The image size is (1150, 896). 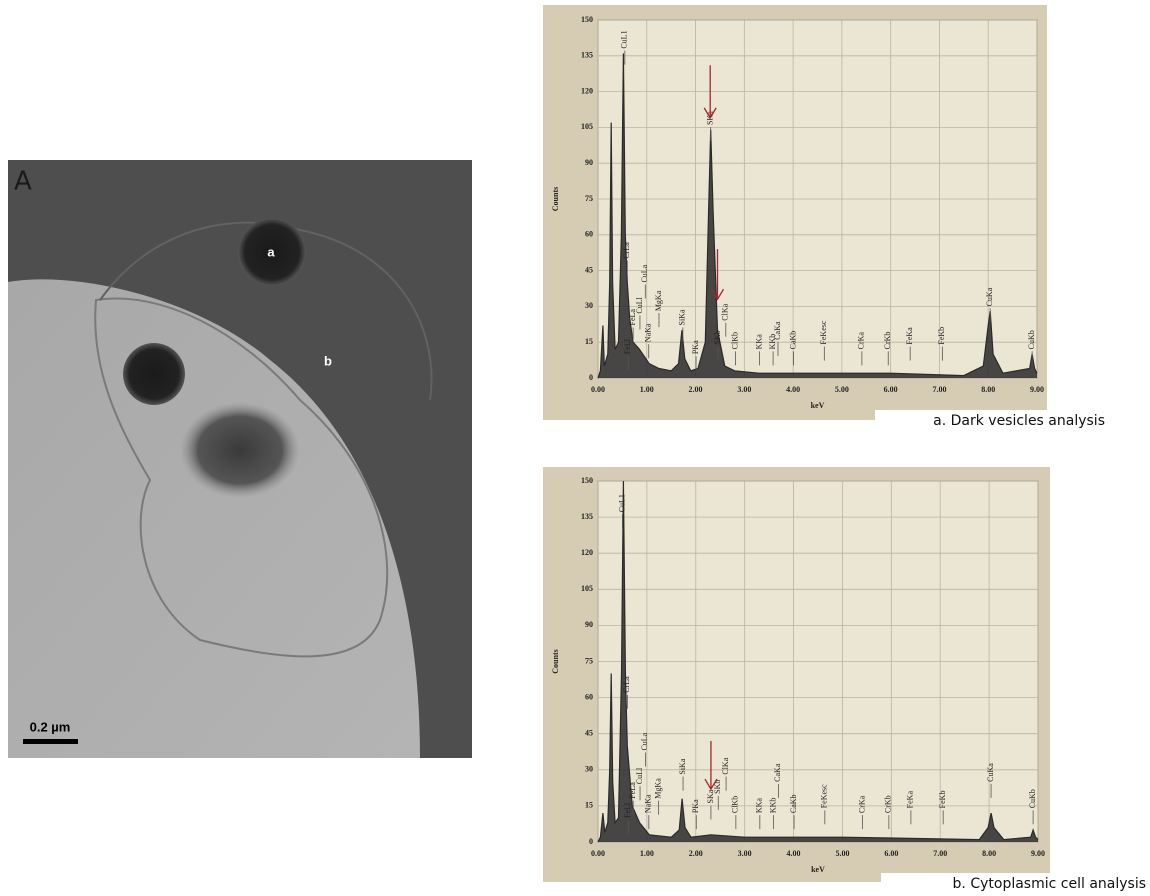 What do you see at coordinates (621, 503) in the screenshot?
I see `peak-label: CuL1` at bounding box center [621, 503].